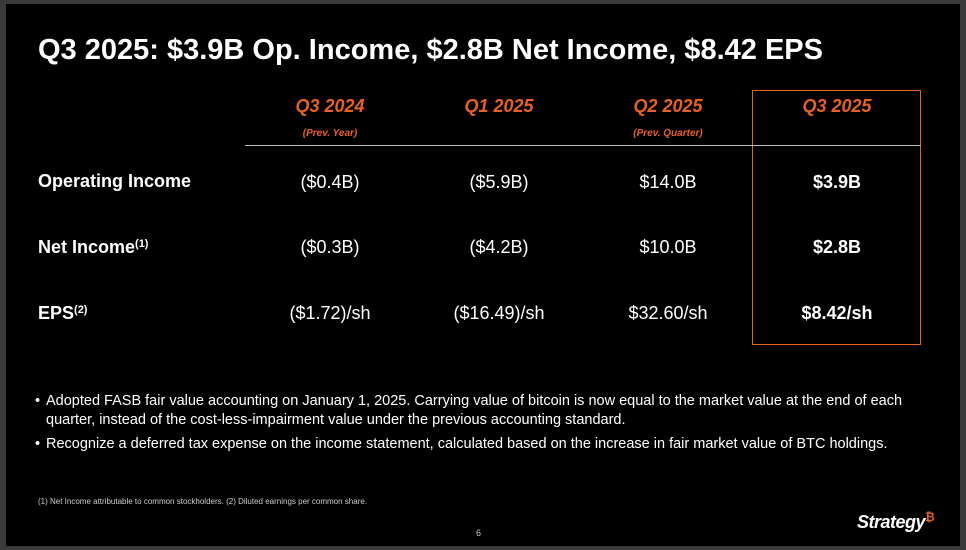 This screenshot has width=966, height=550. What do you see at coordinates (81, 310) in the screenshot?
I see `footnote-ref-2: (2)` at bounding box center [81, 310].